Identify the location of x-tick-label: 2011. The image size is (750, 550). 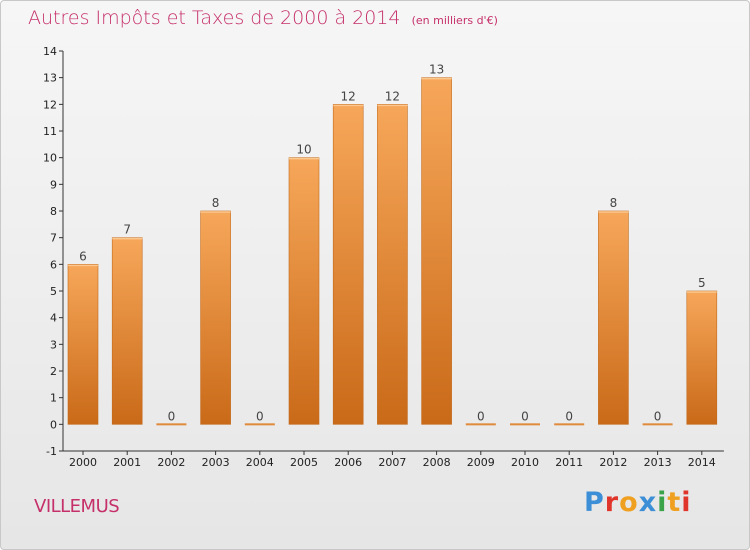
(569, 462).